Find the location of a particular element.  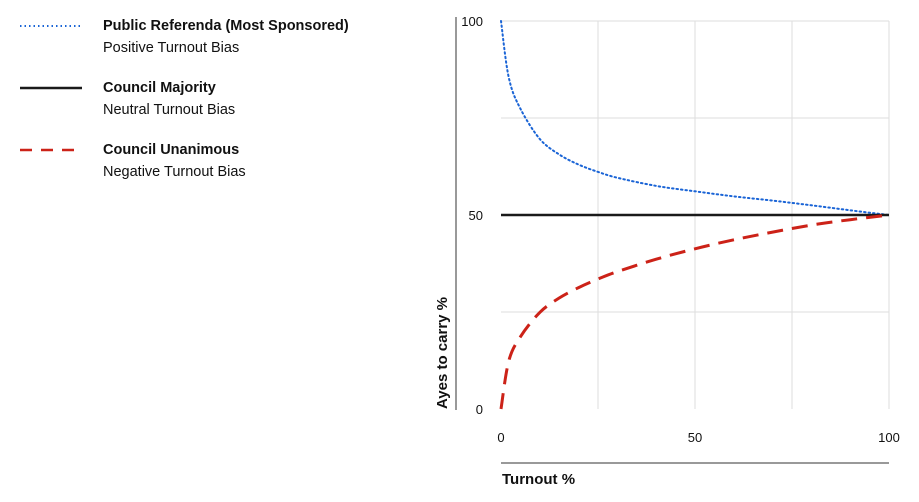

legend-series-description: Positive Turnout Bias is located at coordinates (171, 48).